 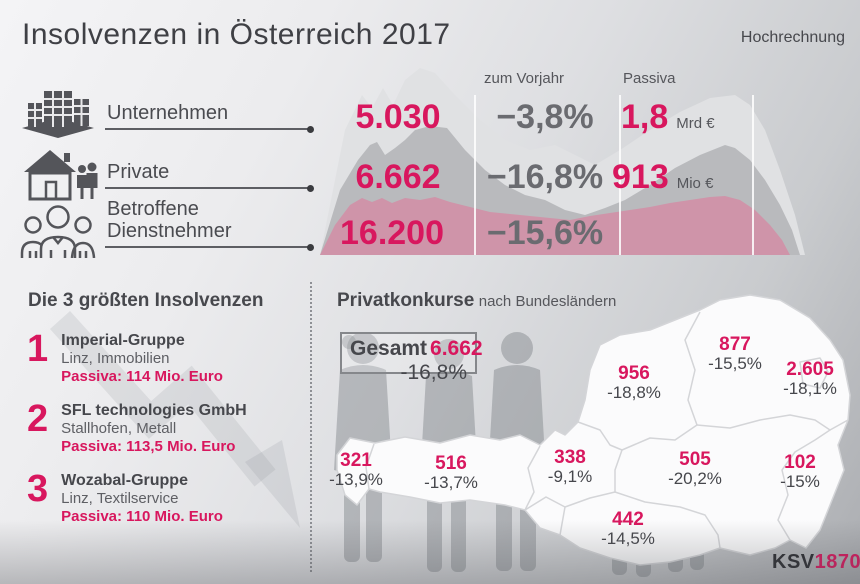 What do you see at coordinates (61, 175) in the screenshot?
I see `house-icon` at bounding box center [61, 175].